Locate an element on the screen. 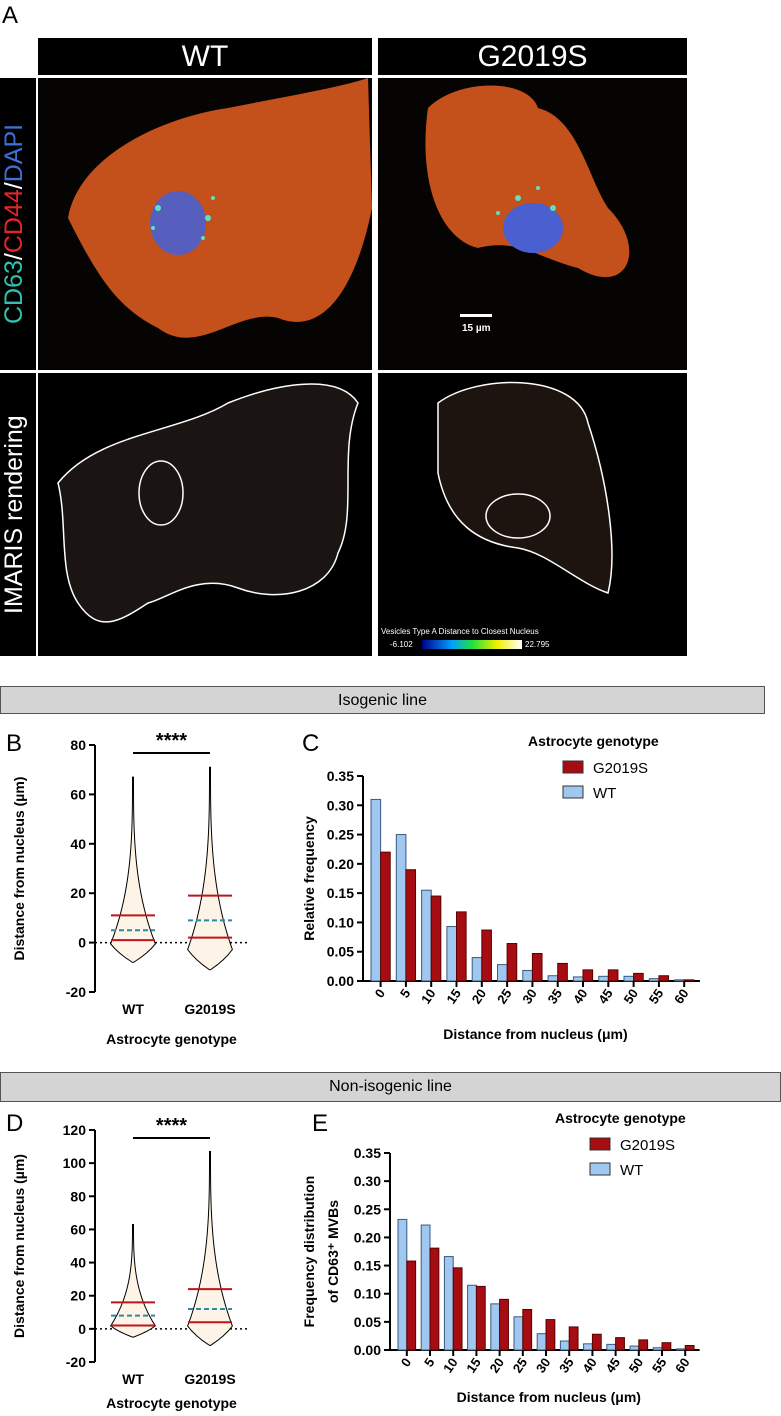 This screenshot has height=1416, width=781. y-axis-label: Distance from nucleus (µm) is located at coordinates (19, 869).